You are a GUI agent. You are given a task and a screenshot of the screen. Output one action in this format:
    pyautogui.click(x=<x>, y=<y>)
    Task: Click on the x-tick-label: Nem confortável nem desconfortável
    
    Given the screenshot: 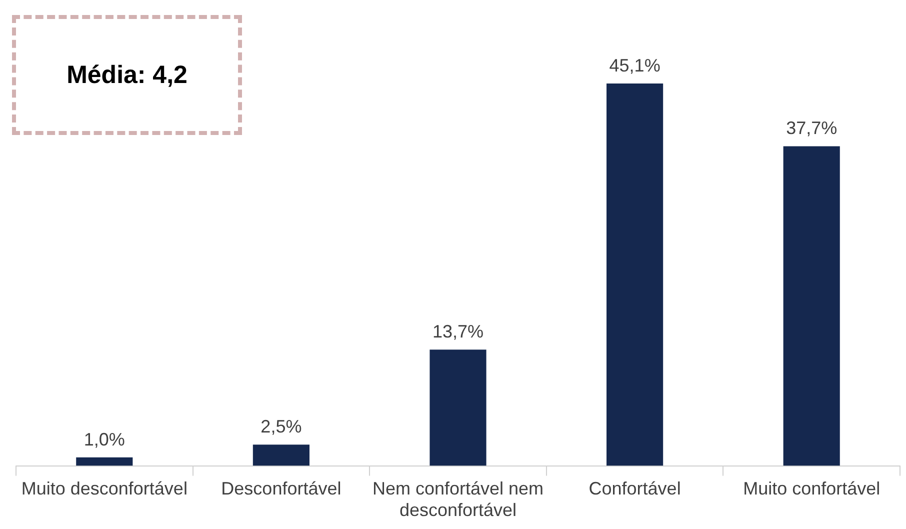 What is the action you would take?
    pyautogui.click(x=458, y=499)
    